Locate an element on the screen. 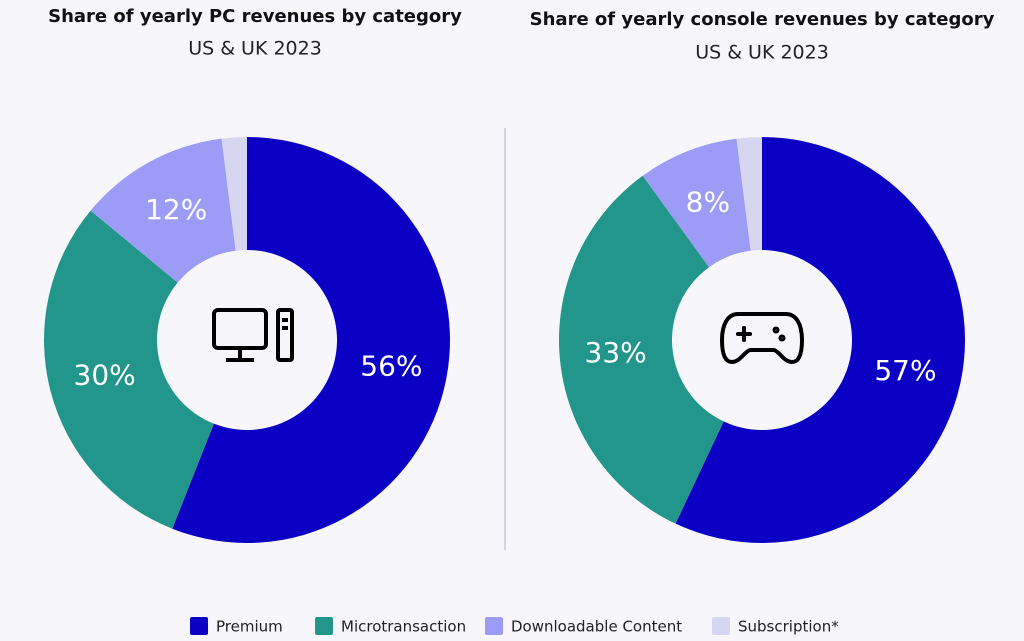 The height and width of the screenshot is (641, 1024). data-label: 12% is located at coordinates (176, 209).